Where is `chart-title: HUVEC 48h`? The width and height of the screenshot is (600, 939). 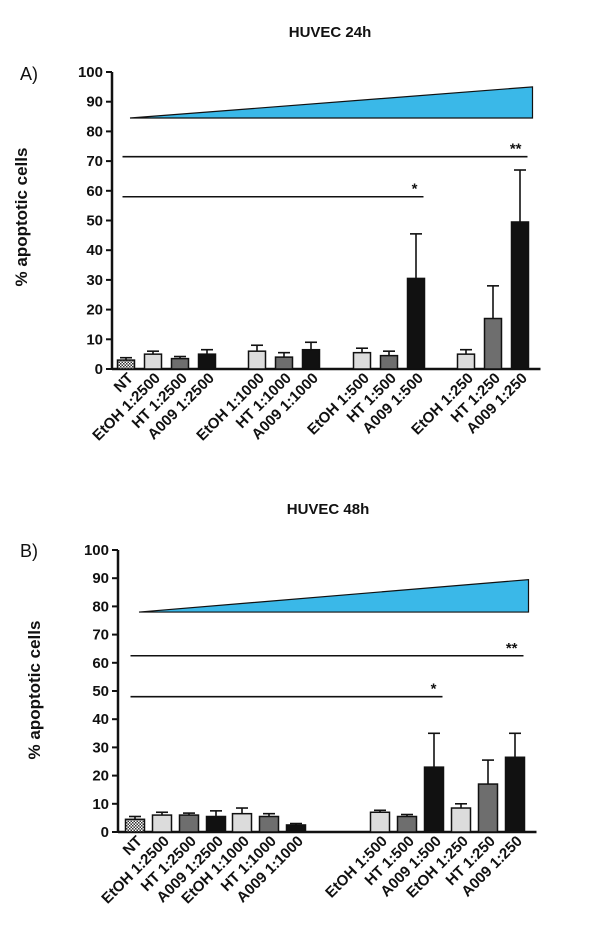 chart-title: HUVEC 48h is located at coordinates (328, 509).